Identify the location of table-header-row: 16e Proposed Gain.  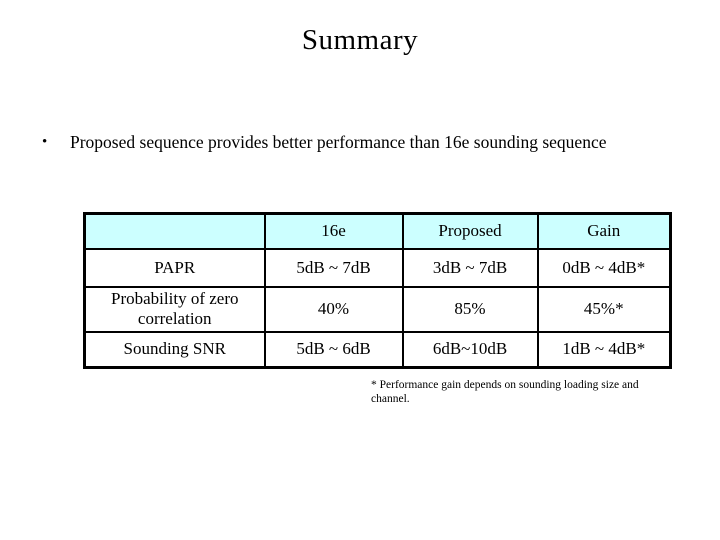
(377, 231).